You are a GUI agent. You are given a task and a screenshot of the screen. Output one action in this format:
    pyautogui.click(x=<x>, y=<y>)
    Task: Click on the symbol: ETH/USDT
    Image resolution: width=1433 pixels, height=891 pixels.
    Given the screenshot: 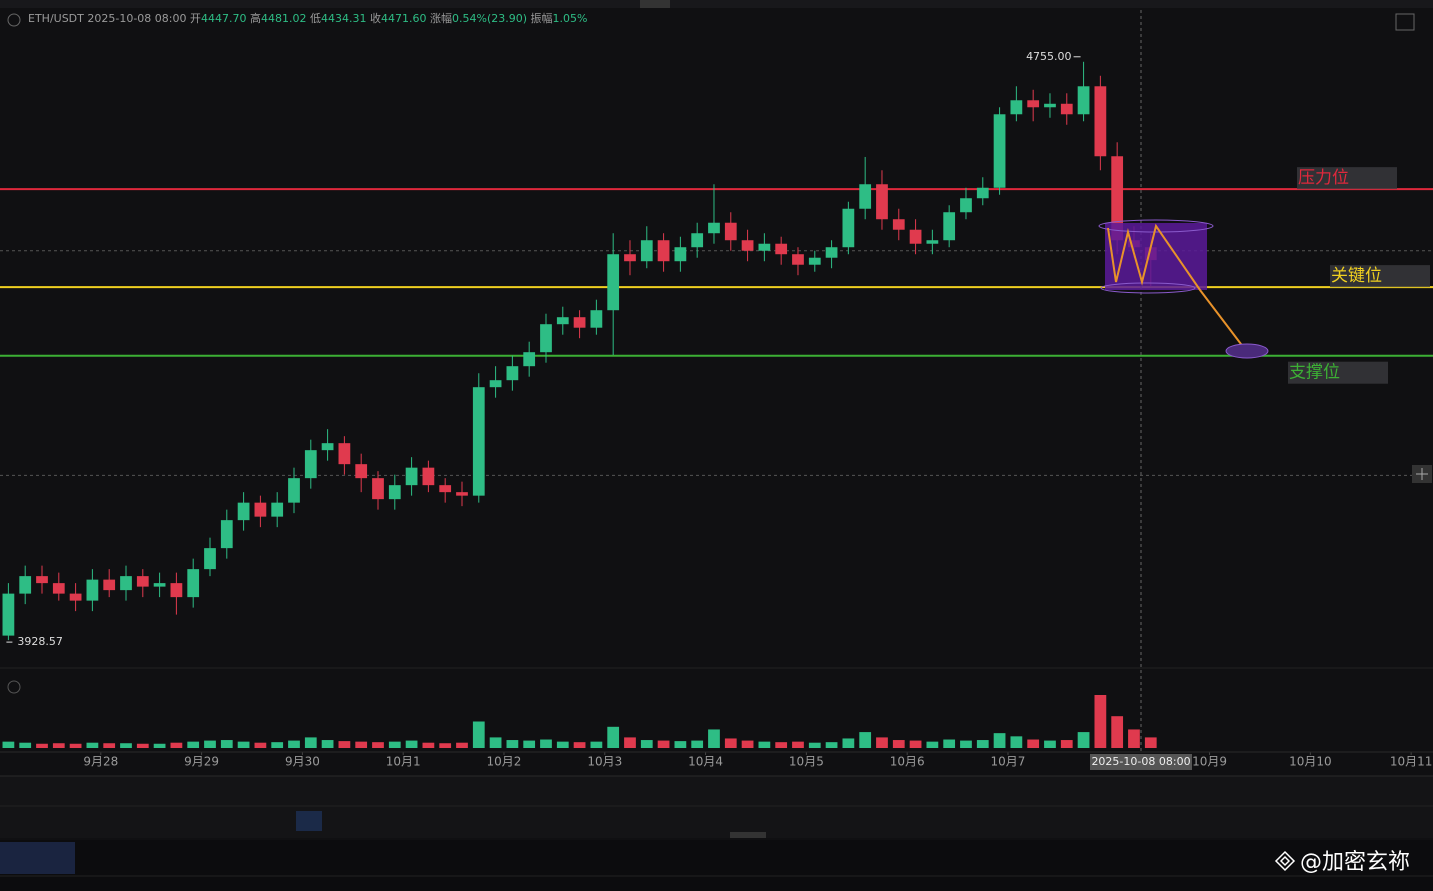 What is the action you would take?
    pyautogui.click(x=56, y=18)
    